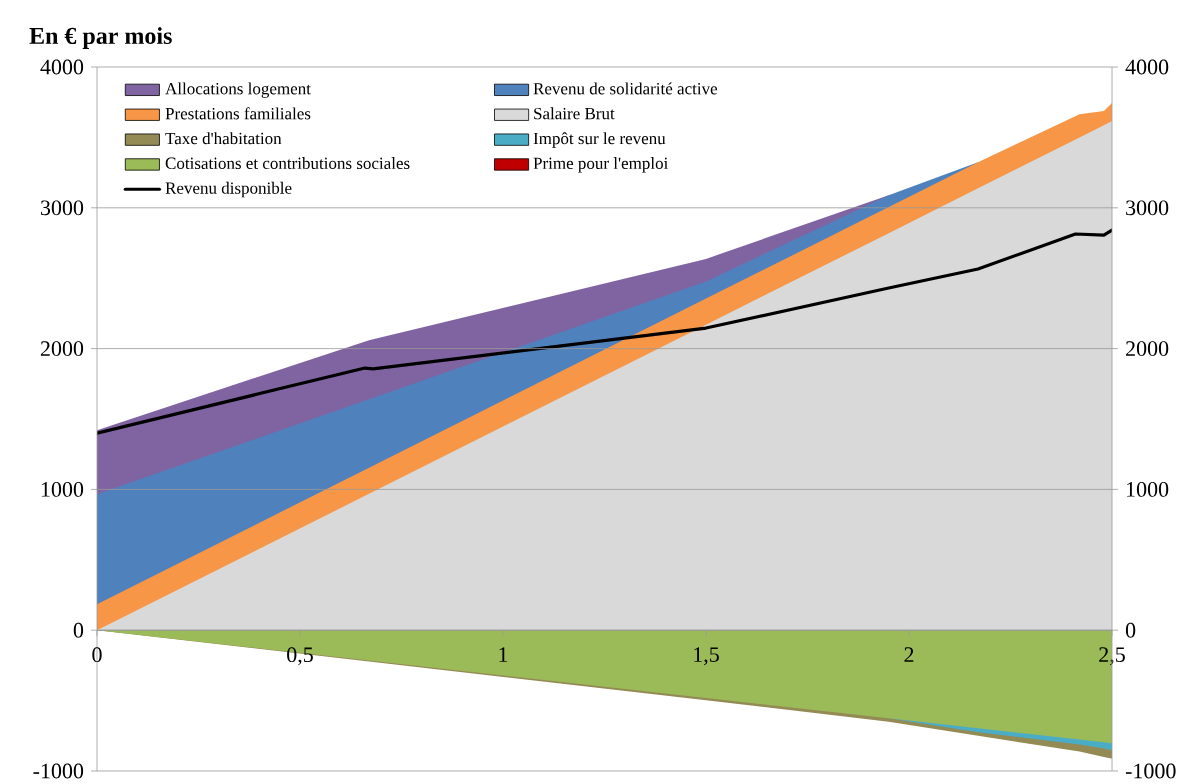 The height and width of the screenshot is (784, 1200). I want to click on x-tick-label: 1, so click(503, 654).